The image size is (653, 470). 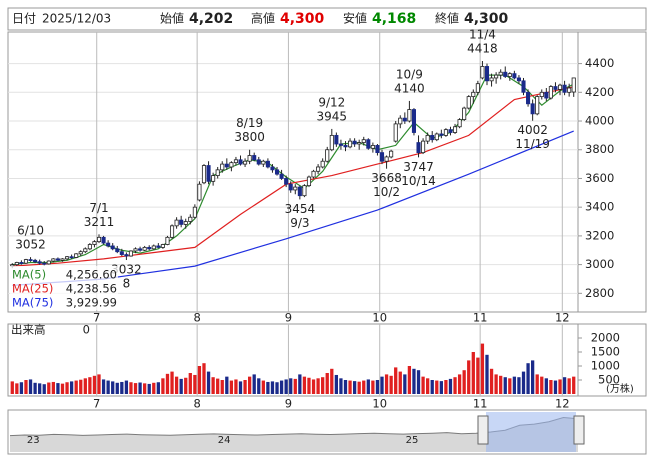 What do you see at coordinates (482, 35) in the screenshot?
I see `annotation-date: 11/4` at bounding box center [482, 35].